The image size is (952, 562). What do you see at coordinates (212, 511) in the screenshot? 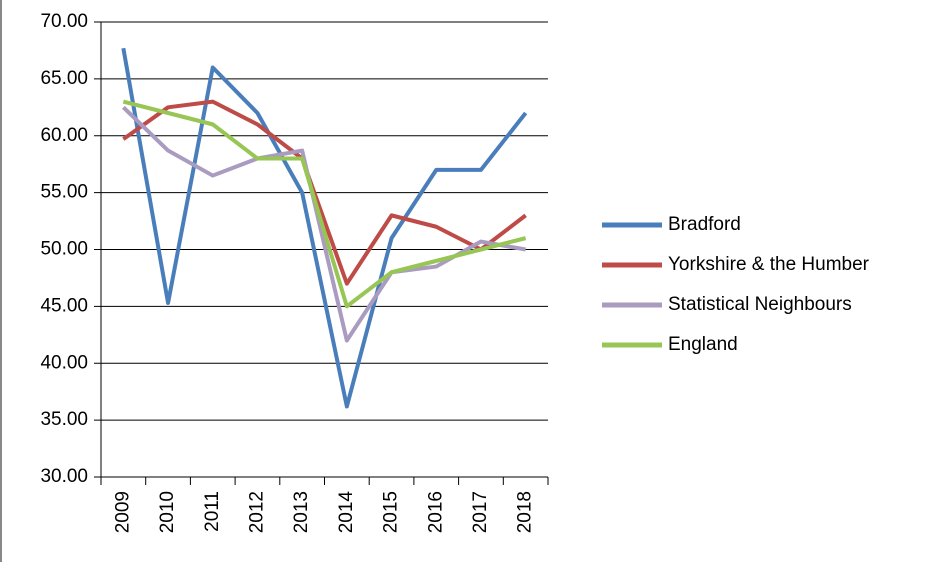
I see `x-tick-label: 2011` at bounding box center [212, 511].